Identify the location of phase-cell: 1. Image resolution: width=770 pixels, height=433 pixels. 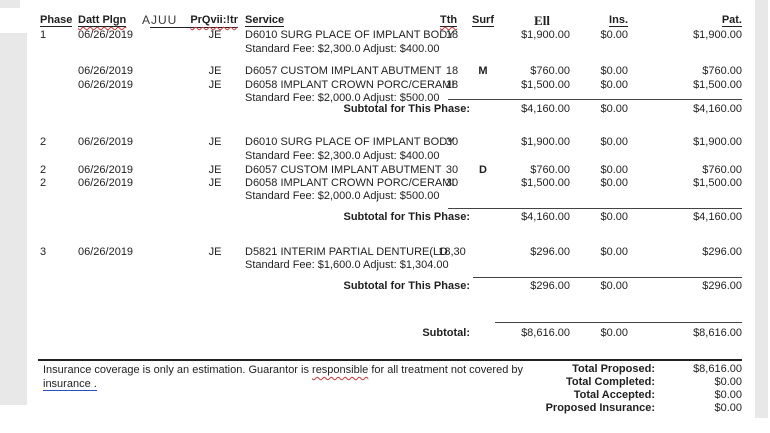
(43, 35).